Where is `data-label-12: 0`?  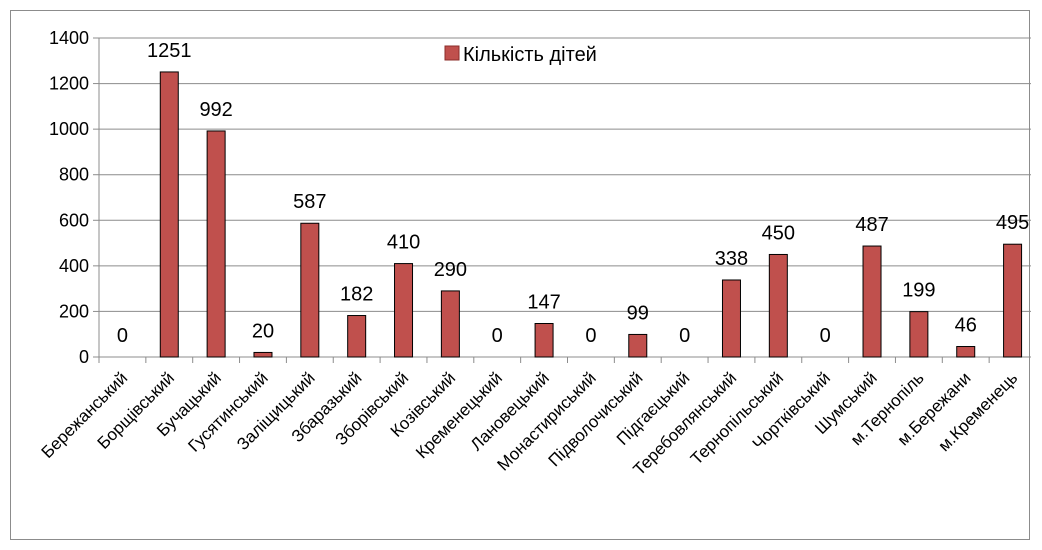 data-label-12: 0 is located at coordinates (684, 336).